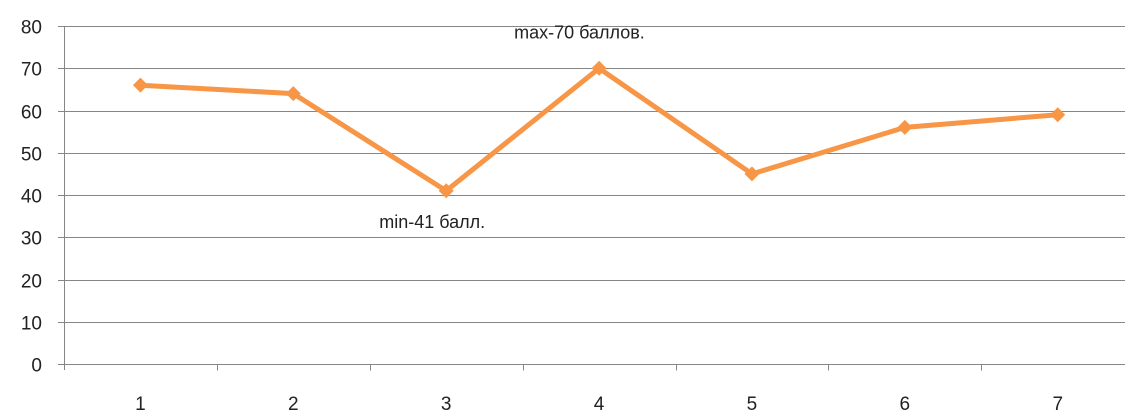 The height and width of the screenshot is (420, 1129). I want to click on y-tick-label: 0, so click(36, 366).